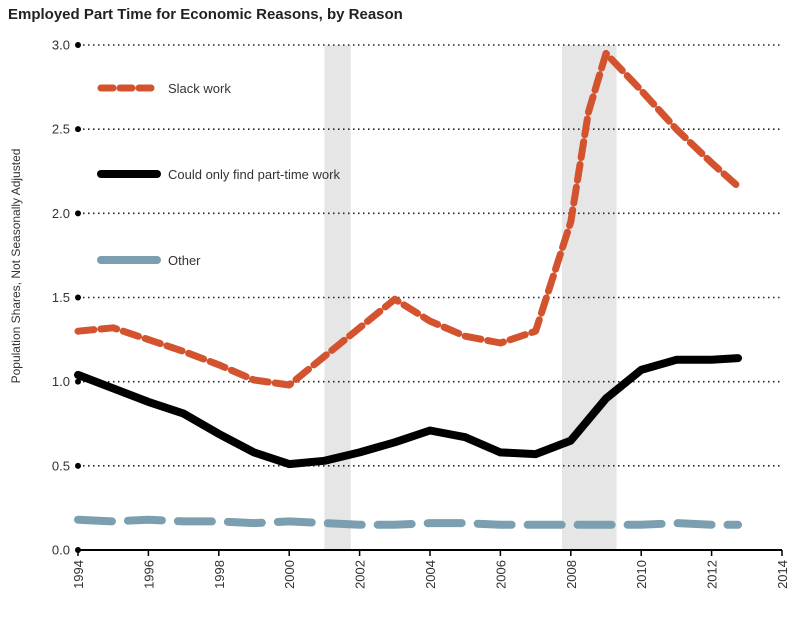  Describe the element at coordinates (61, 129) in the screenshot. I see `y-tick-label-5: 2.5` at that location.